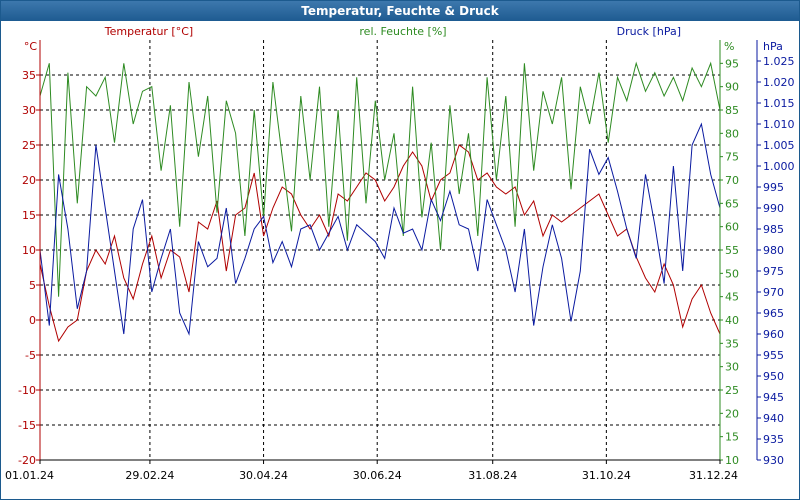 The height and width of the screenshot is (500, 800). Describe the element at coordinates (732, 157) in the screenshot. I see `humidity-tick-label: 75` at that location.